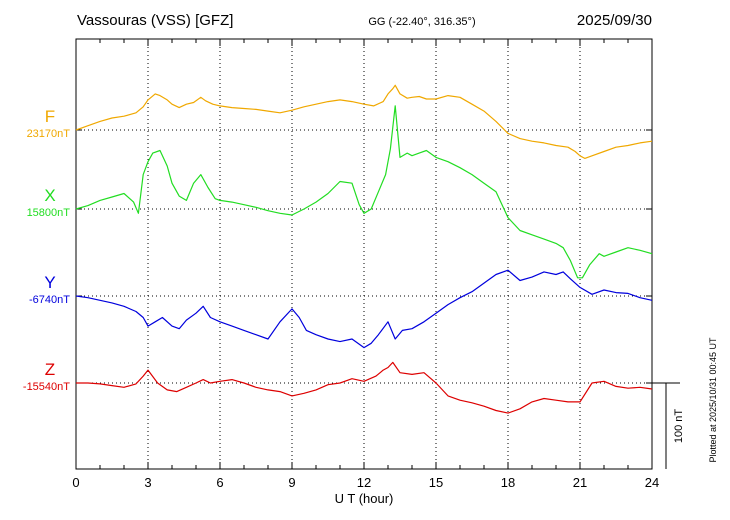 The height and width of the screenshot is (520, 730). I want to click on x-tick-label: 15, so click(436, 482).